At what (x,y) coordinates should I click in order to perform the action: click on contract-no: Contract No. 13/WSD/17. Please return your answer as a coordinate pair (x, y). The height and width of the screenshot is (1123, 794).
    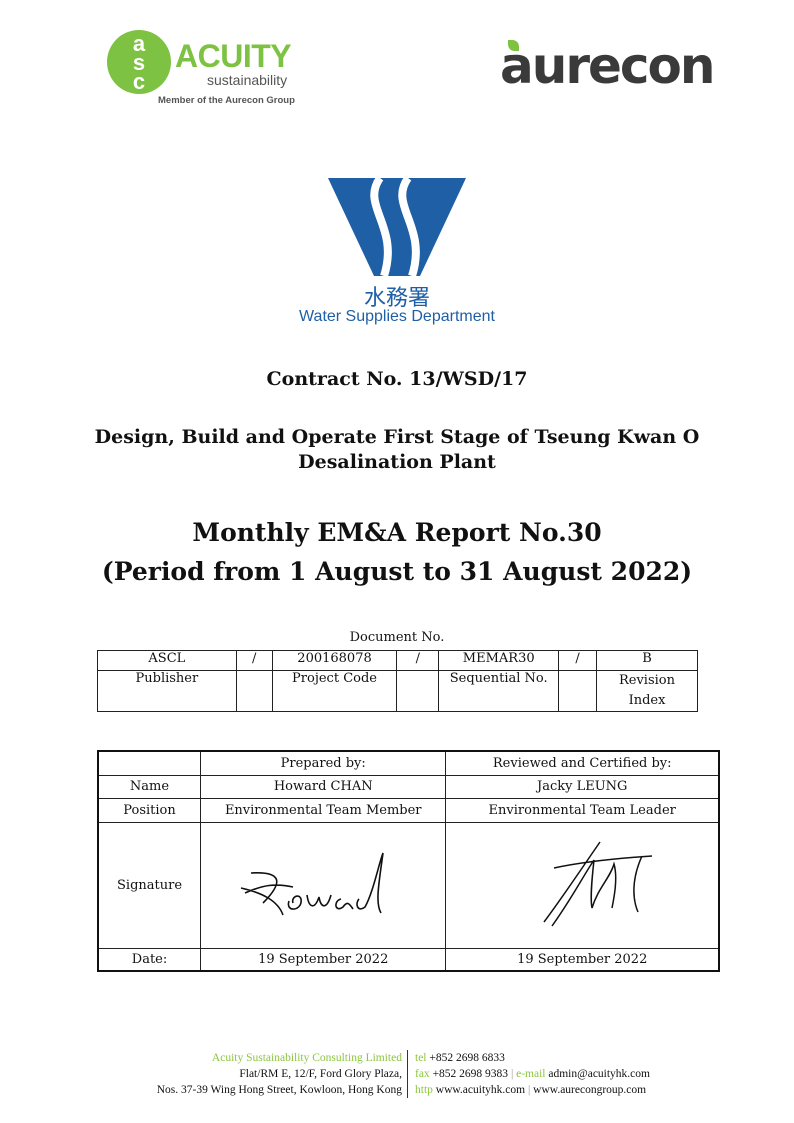
    Looking at the image, I should click on (397, 379).